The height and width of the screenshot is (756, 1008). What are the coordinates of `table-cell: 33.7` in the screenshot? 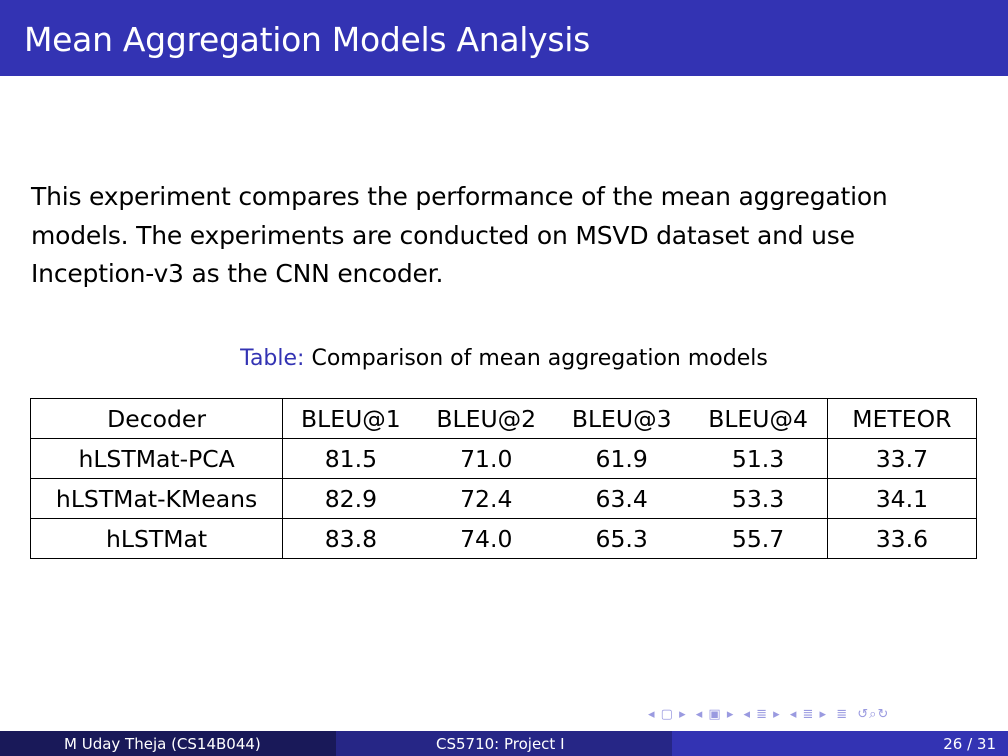 It's located at (902, 458).